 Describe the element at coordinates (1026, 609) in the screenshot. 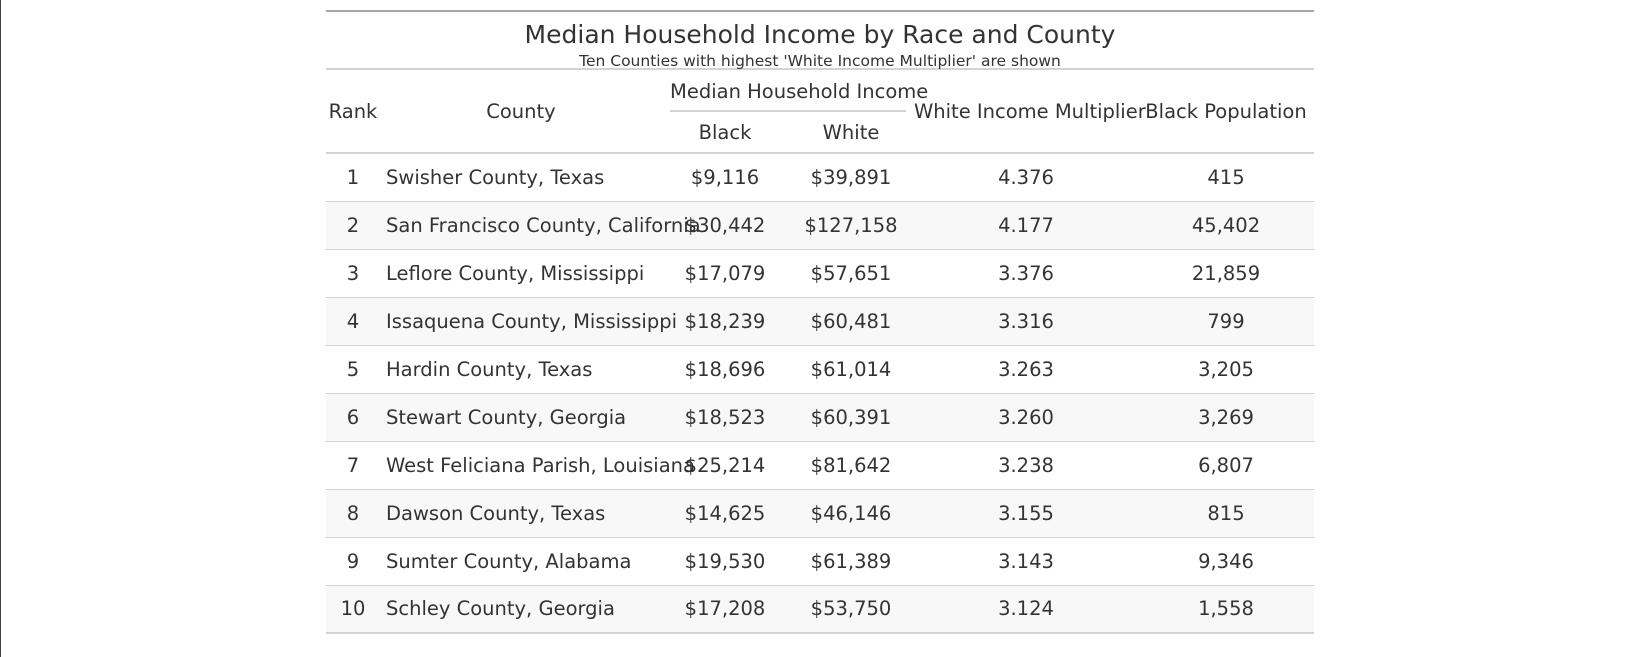

I see `cell-multiplier: 3.124` at that location.